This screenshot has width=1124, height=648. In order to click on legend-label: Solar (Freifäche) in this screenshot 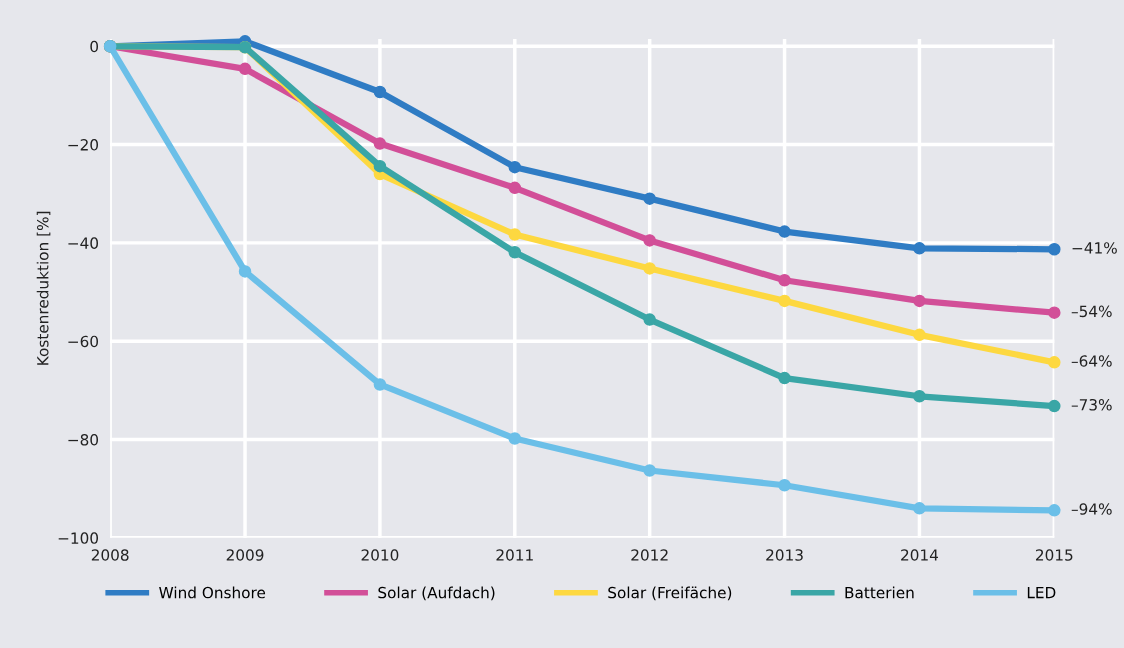, I will do `click(670, 593)`.